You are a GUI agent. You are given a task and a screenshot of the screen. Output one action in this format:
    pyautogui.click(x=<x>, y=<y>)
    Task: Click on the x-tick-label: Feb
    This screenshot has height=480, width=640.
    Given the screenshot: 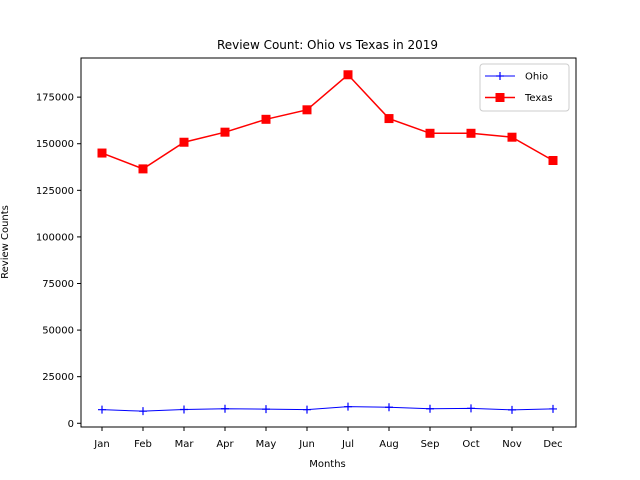 What is the action you would take?
    pyautogui.click(x=143, y=444)
    